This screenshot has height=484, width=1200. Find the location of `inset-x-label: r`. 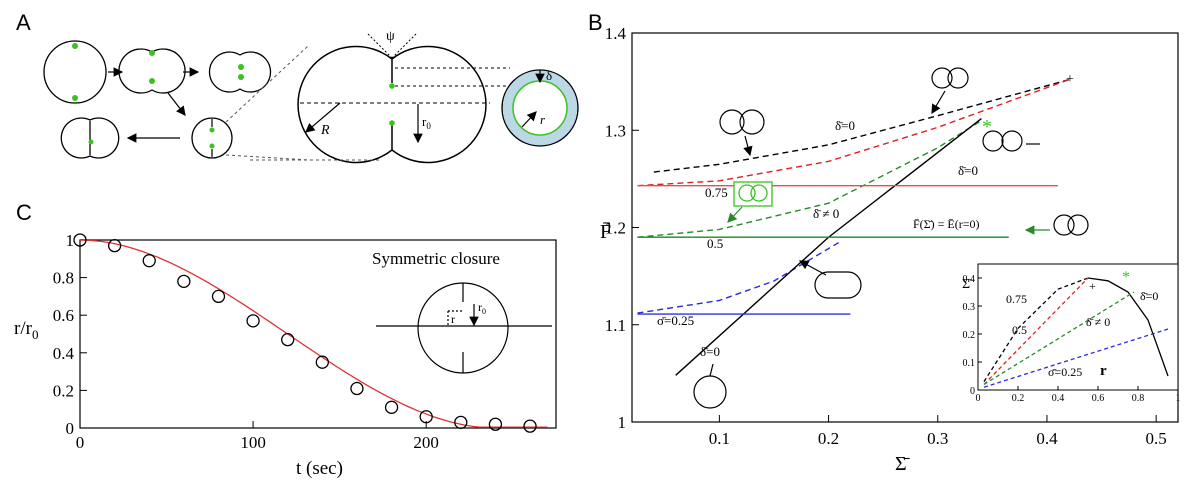

inset-x-label: r is located at coordinates (1103, 371).